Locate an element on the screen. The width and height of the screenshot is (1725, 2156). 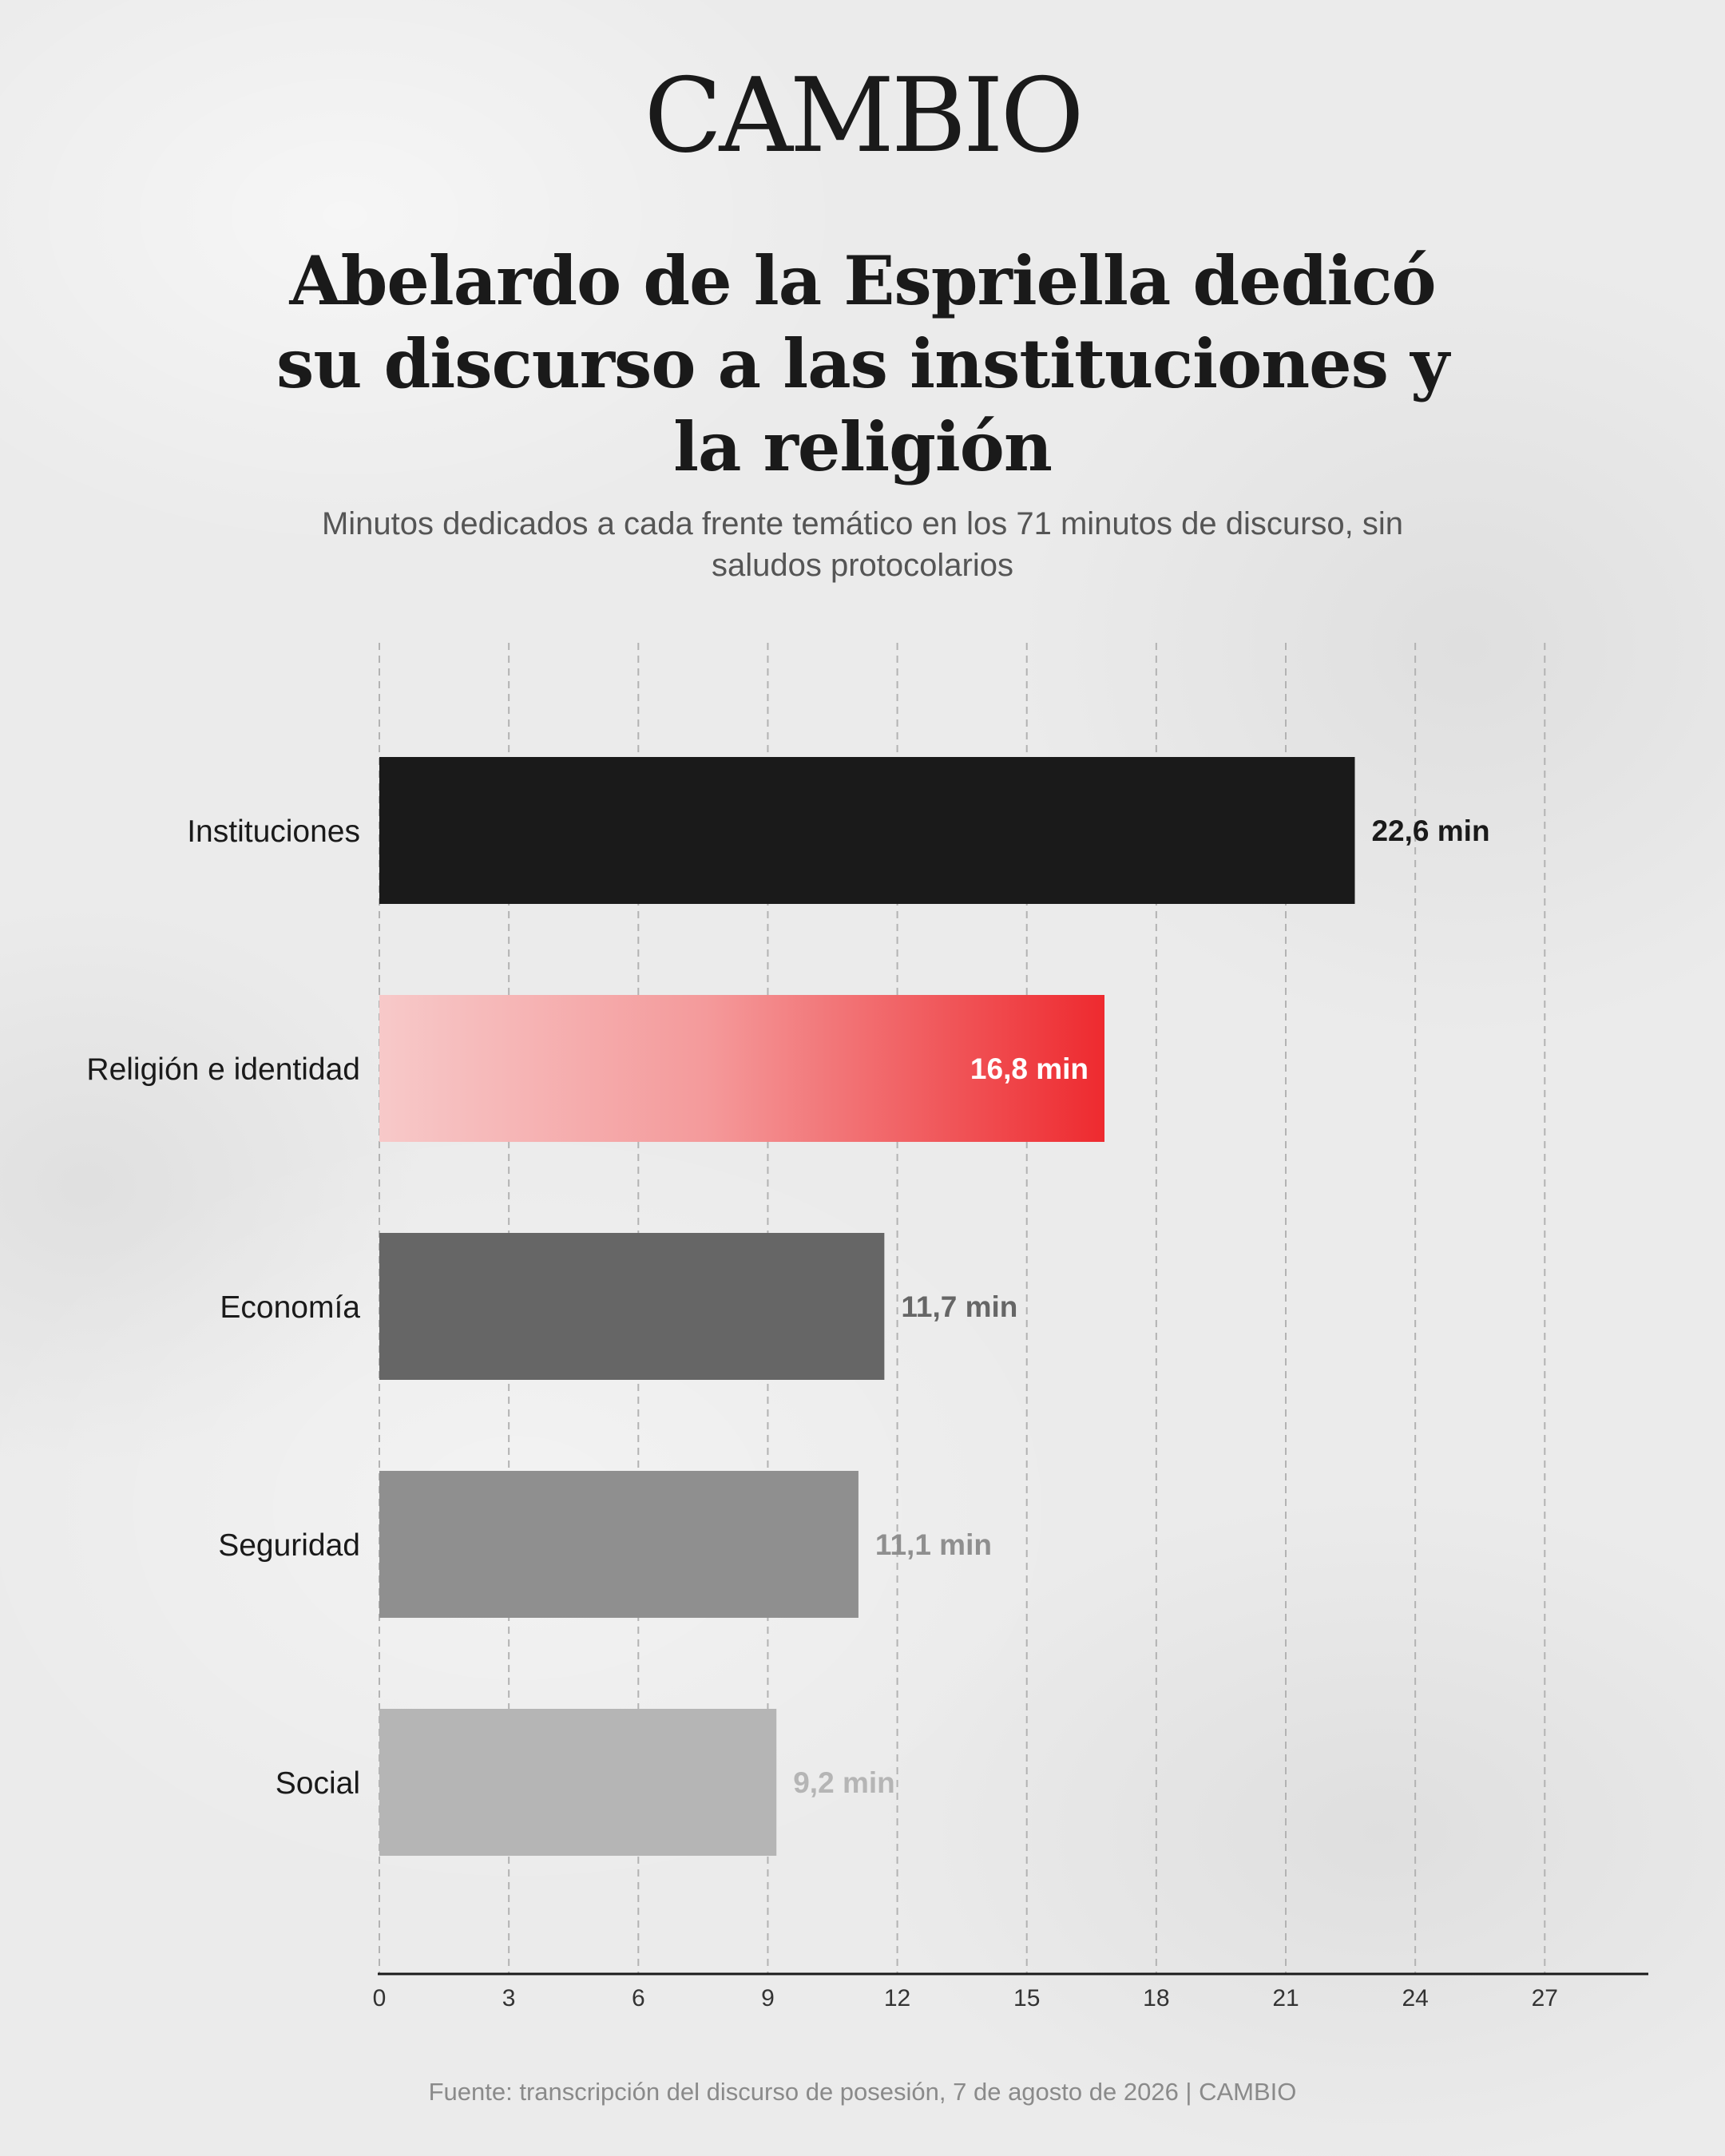
bar-social is located at coordinates (578, 1782).